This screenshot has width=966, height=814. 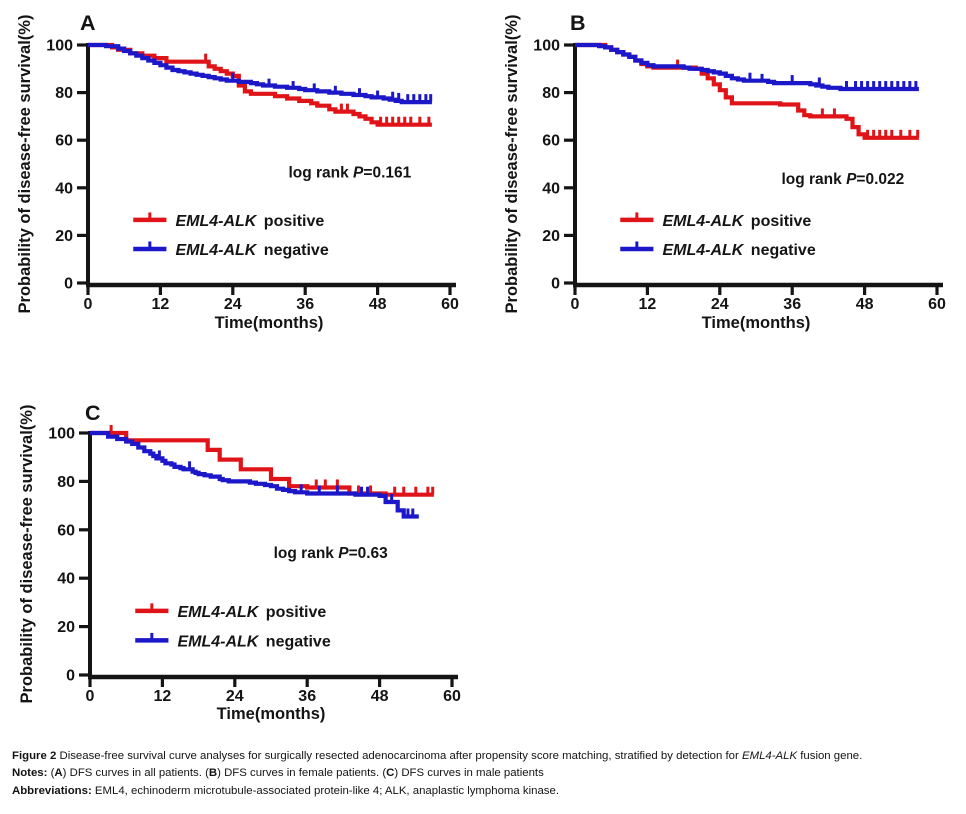 I want to click on panel-letter: A, so click(x=88, y=23).